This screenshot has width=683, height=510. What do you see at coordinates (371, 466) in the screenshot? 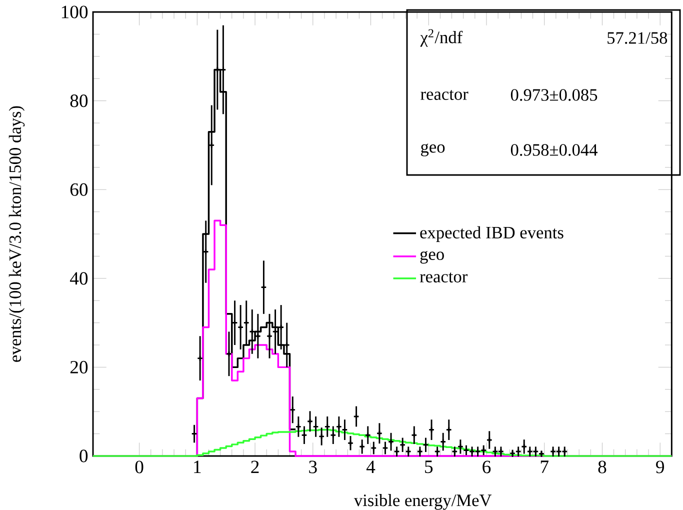
I see `x-tick-label: 4` at bounding box center [371, 466].